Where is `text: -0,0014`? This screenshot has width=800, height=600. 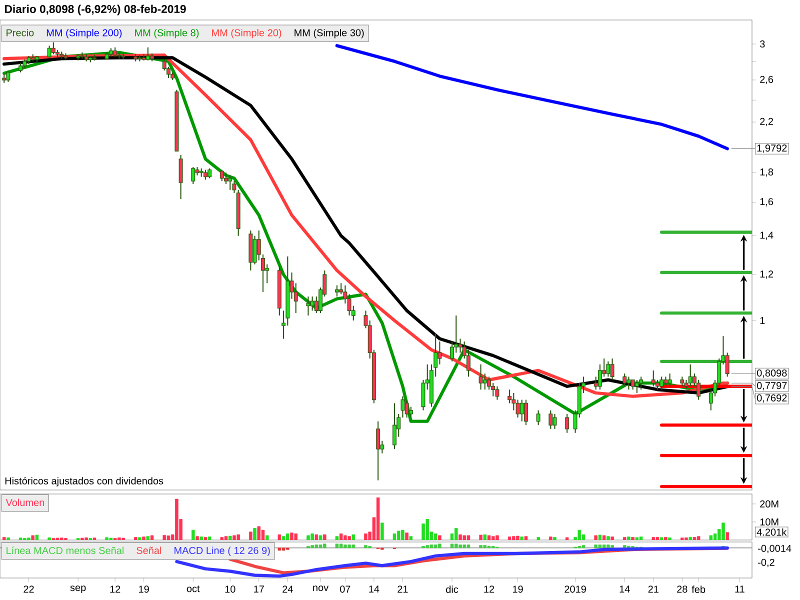
text: -0,0014 is located at coordinates (775, 549).